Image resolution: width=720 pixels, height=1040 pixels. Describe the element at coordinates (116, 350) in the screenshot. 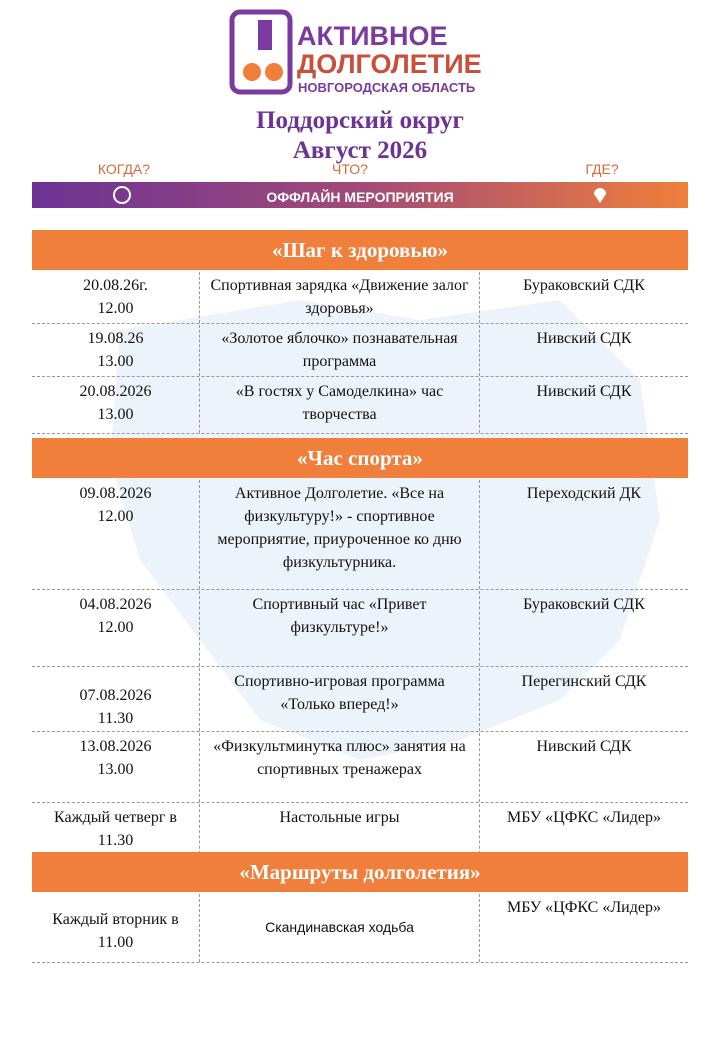

I see `when-cell: 19.08.26 13.00` at that location.